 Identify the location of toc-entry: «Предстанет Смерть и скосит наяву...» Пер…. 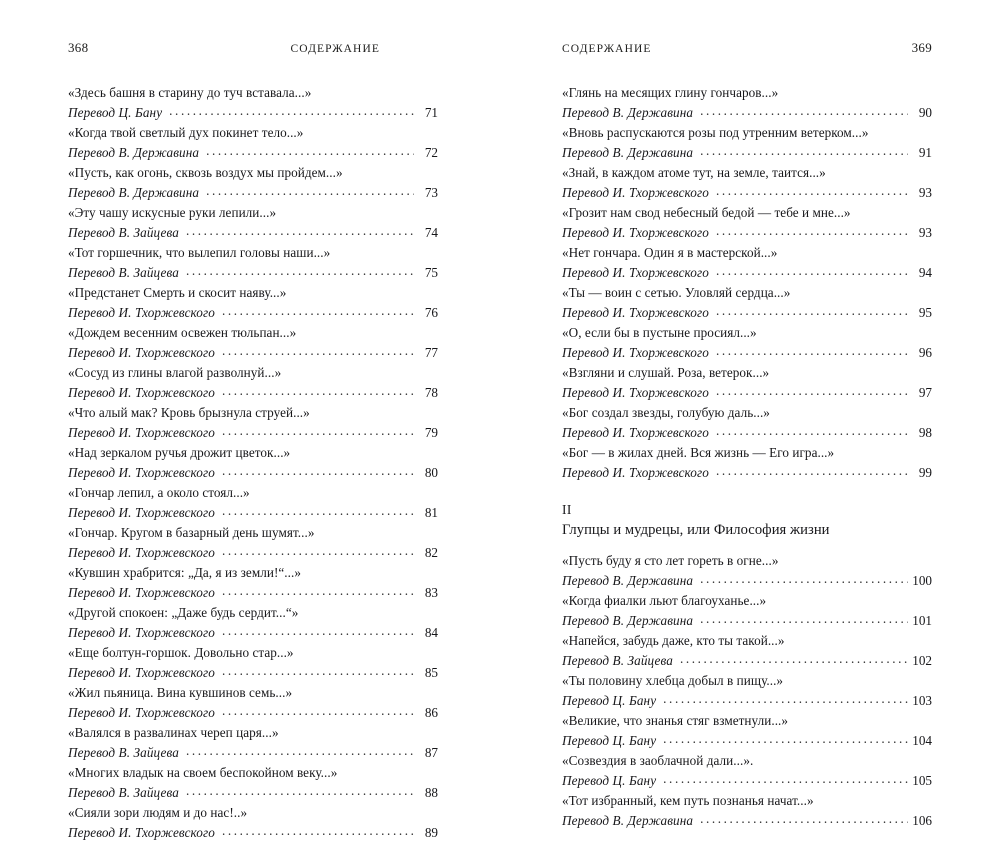
(253, 303).